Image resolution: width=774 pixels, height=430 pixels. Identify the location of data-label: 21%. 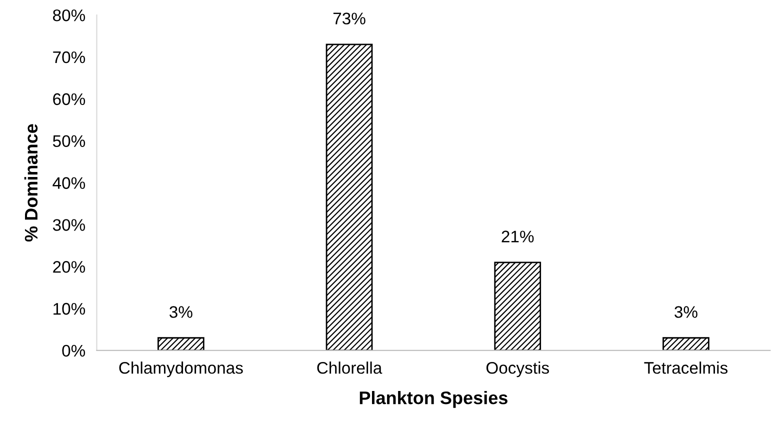
(518, 236).